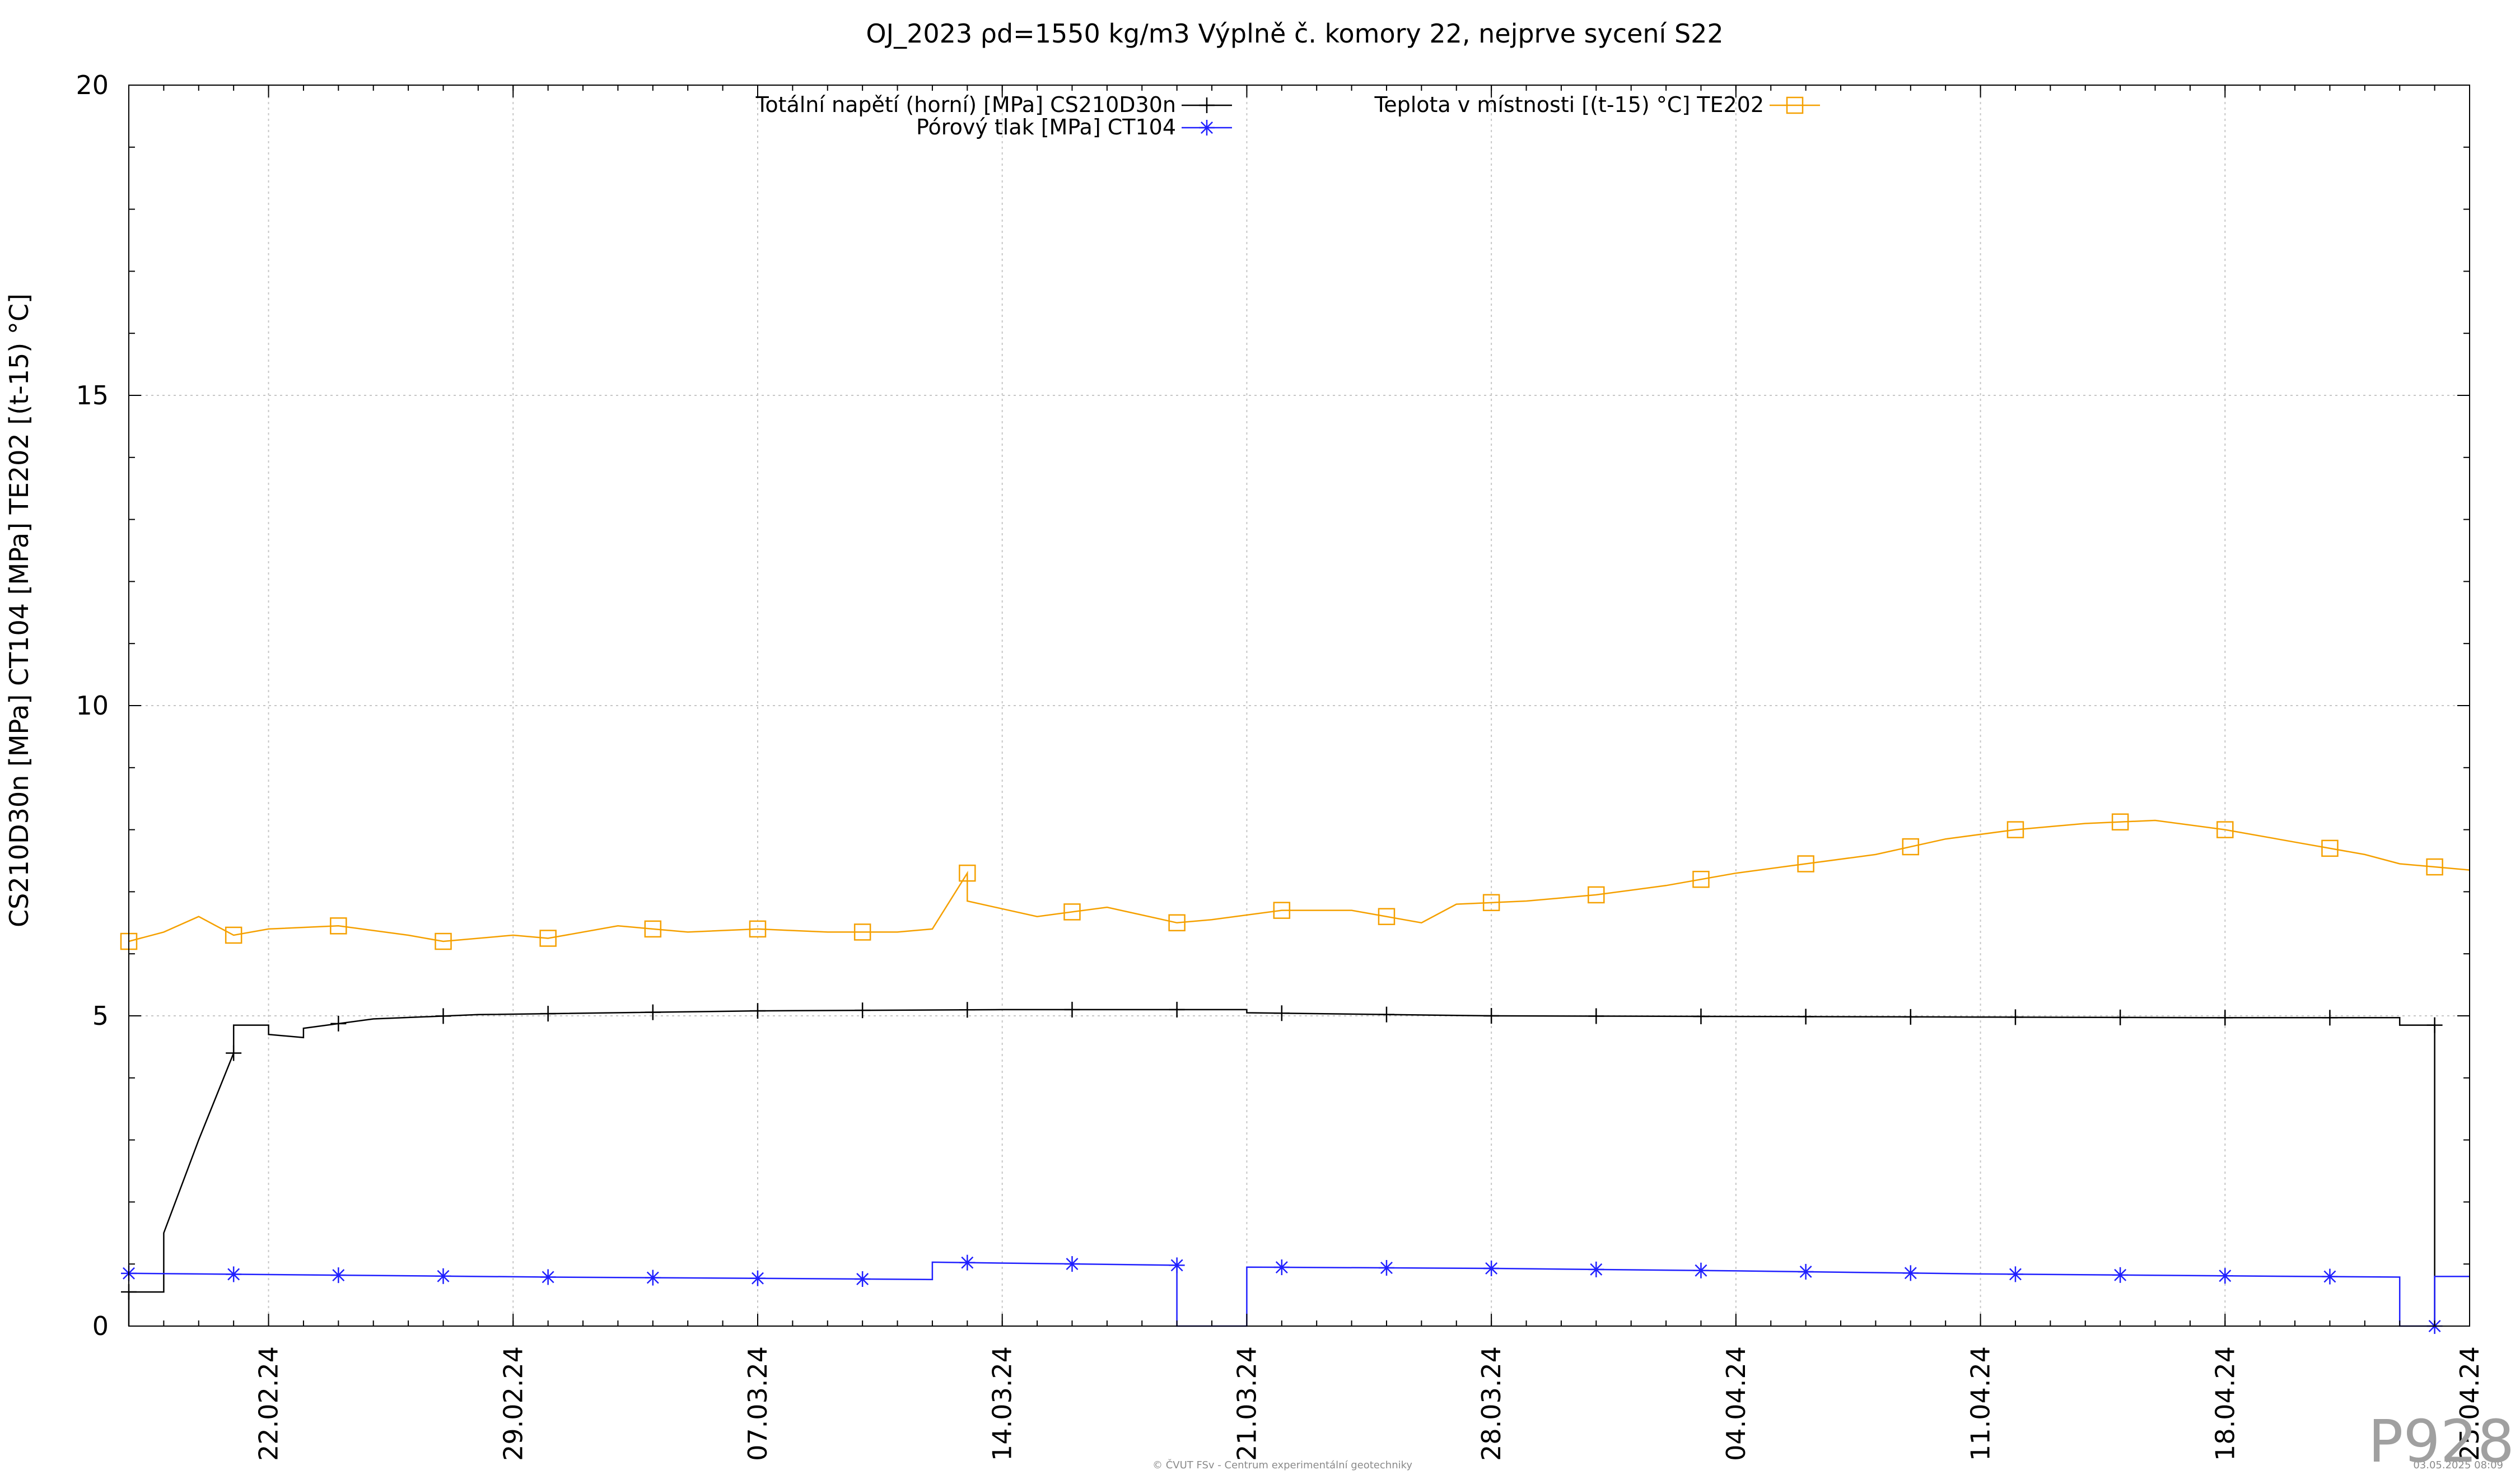 This screenshot has width=2520, height=1484. What do you see at coordinates (93, 85) in the screenshot?
I see `y-tick-label: 20` at bounding box center [93, 85].